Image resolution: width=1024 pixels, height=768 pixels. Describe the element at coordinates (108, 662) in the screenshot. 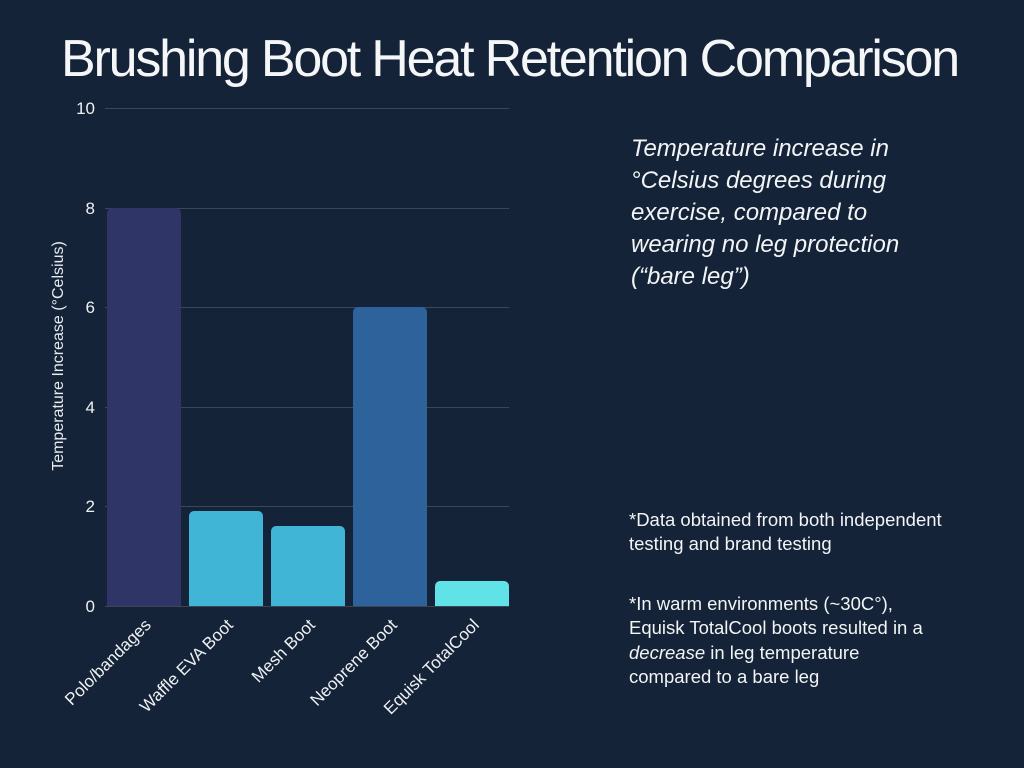

I see `svg-text: Polo/bandages` at that location.